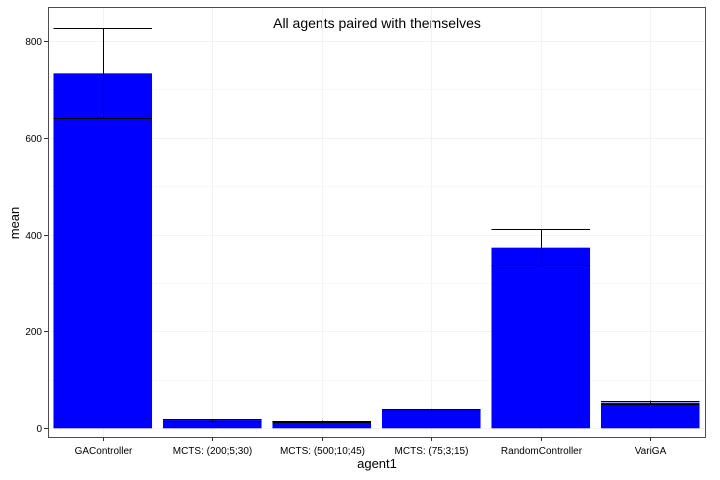 The width and height of the screenshot is (720, 480). Describe the element at coordinates (322, 451) in the screenshot. I see `x-tick-label: MCTS: (500;10;45)` at that location.